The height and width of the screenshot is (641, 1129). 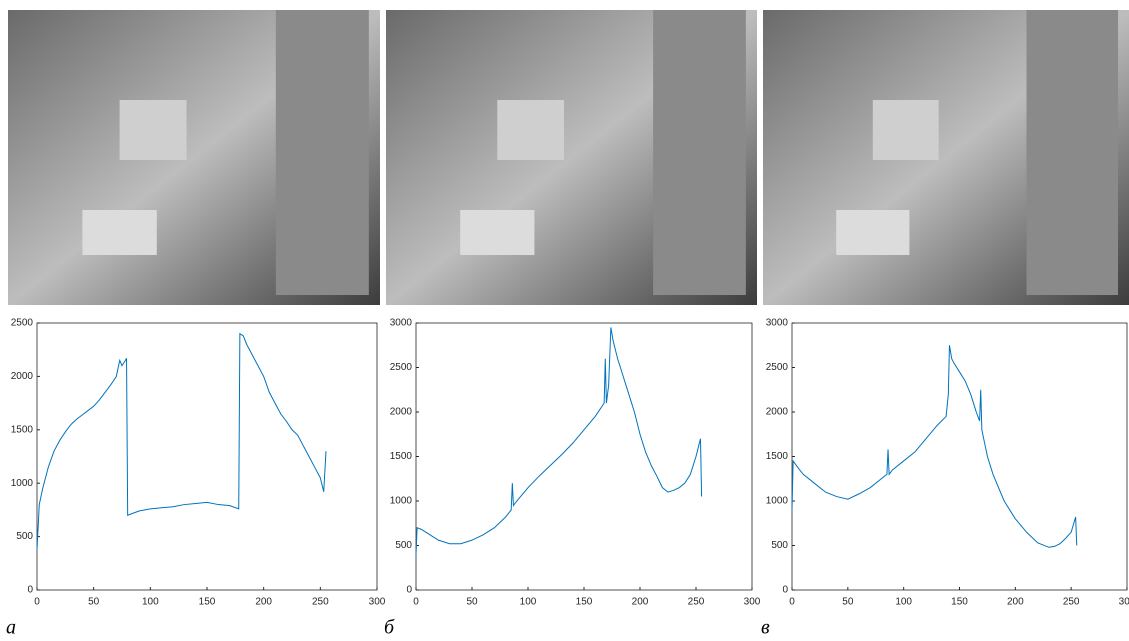 What do you see at coordinates (389, 628) in the screenshot?
I see `panel-label: б` at bounding box center [389, 628].